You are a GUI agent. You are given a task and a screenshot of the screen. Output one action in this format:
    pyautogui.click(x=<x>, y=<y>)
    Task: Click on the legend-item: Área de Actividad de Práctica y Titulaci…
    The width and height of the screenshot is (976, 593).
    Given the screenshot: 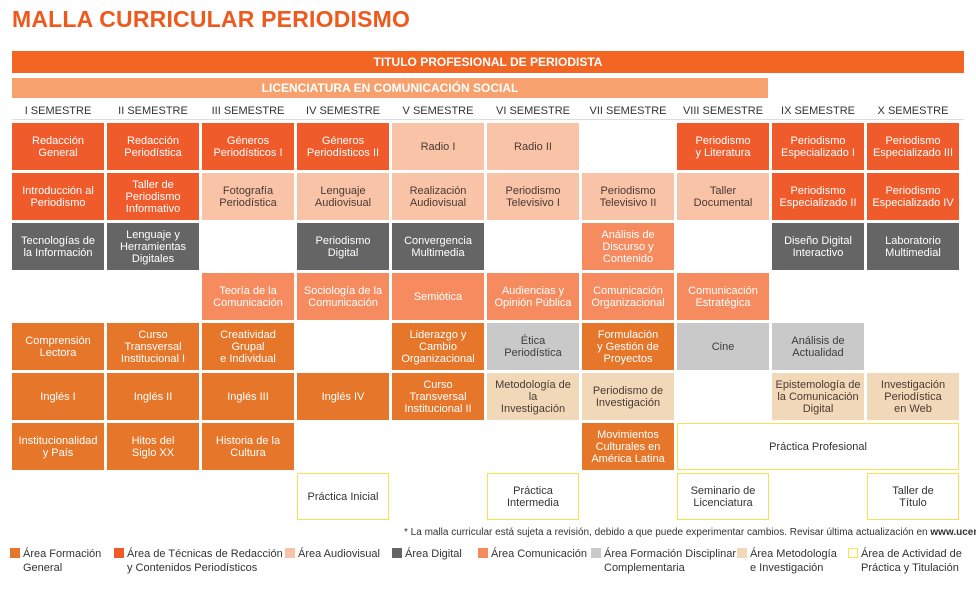 What is the action you would take?
    pyautogui.click(x=905, y=561)
    